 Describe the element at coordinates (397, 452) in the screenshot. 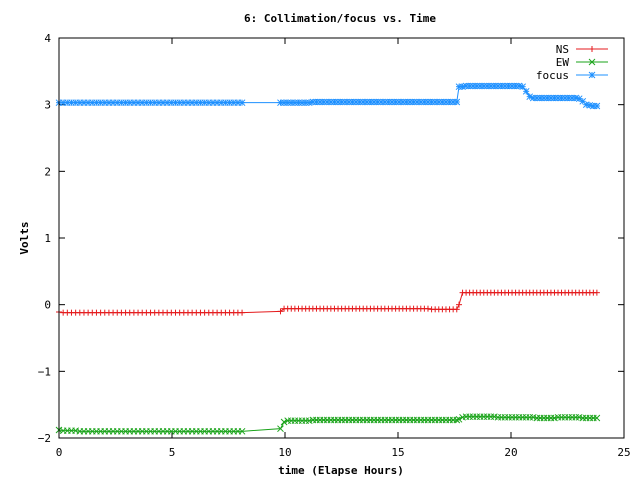

I see `x-tick-label: 15` at that location.